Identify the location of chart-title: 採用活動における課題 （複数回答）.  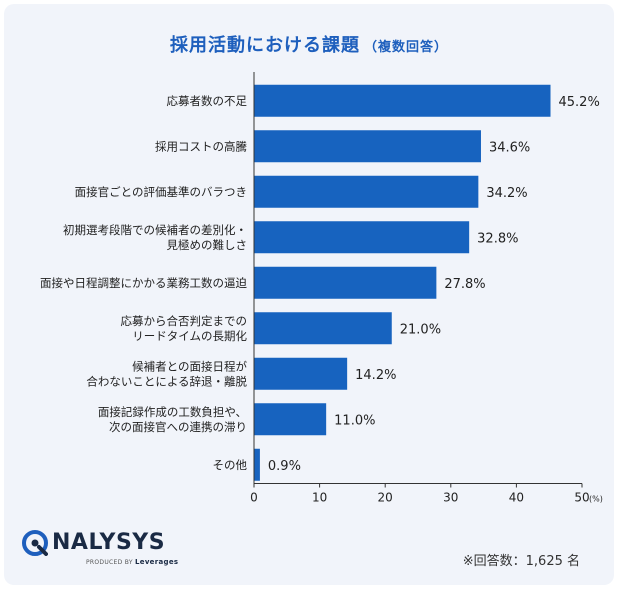
(309, 44).